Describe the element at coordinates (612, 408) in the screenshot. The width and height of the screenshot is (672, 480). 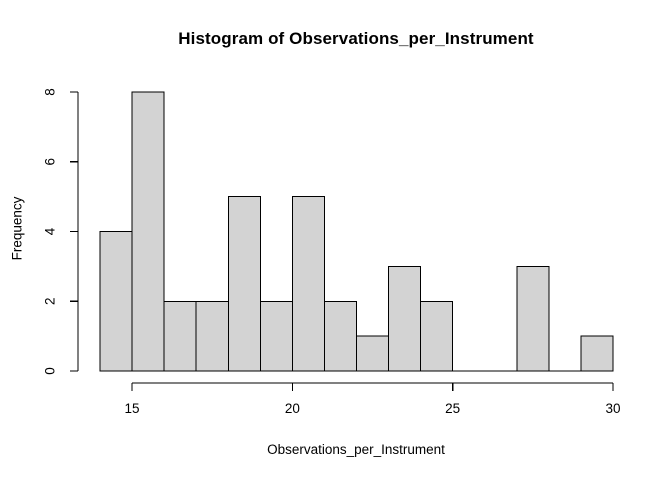
I see `x-tick-label: 30` at that location.